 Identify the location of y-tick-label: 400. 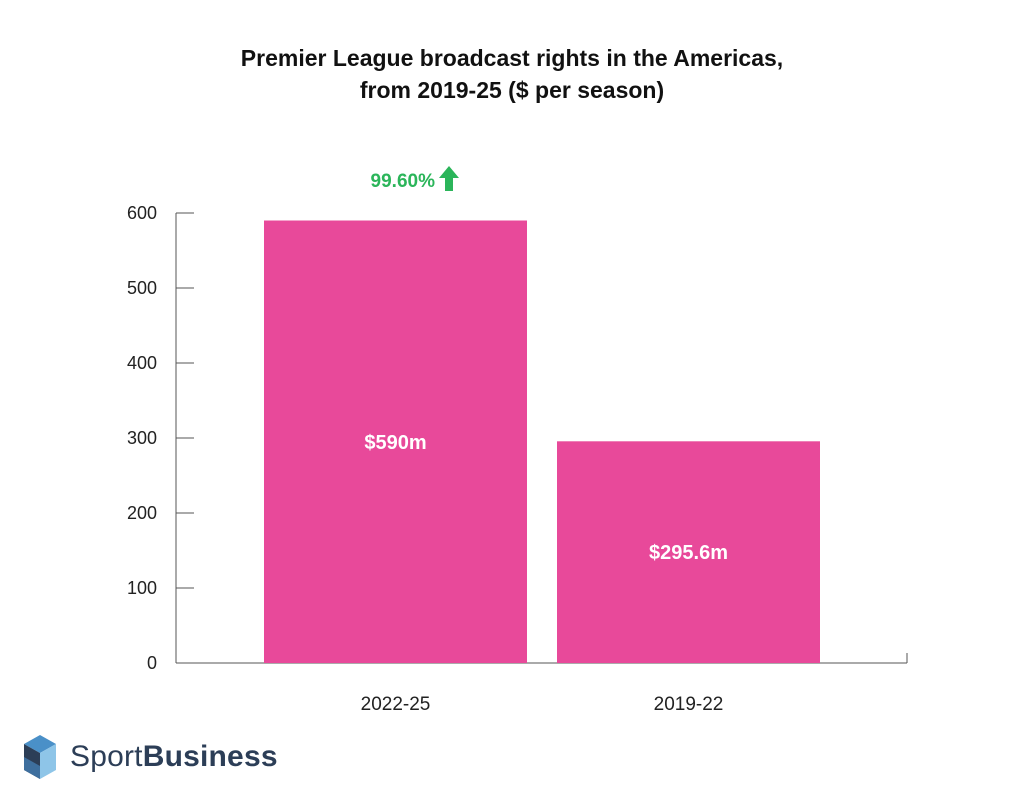
(142, 363).